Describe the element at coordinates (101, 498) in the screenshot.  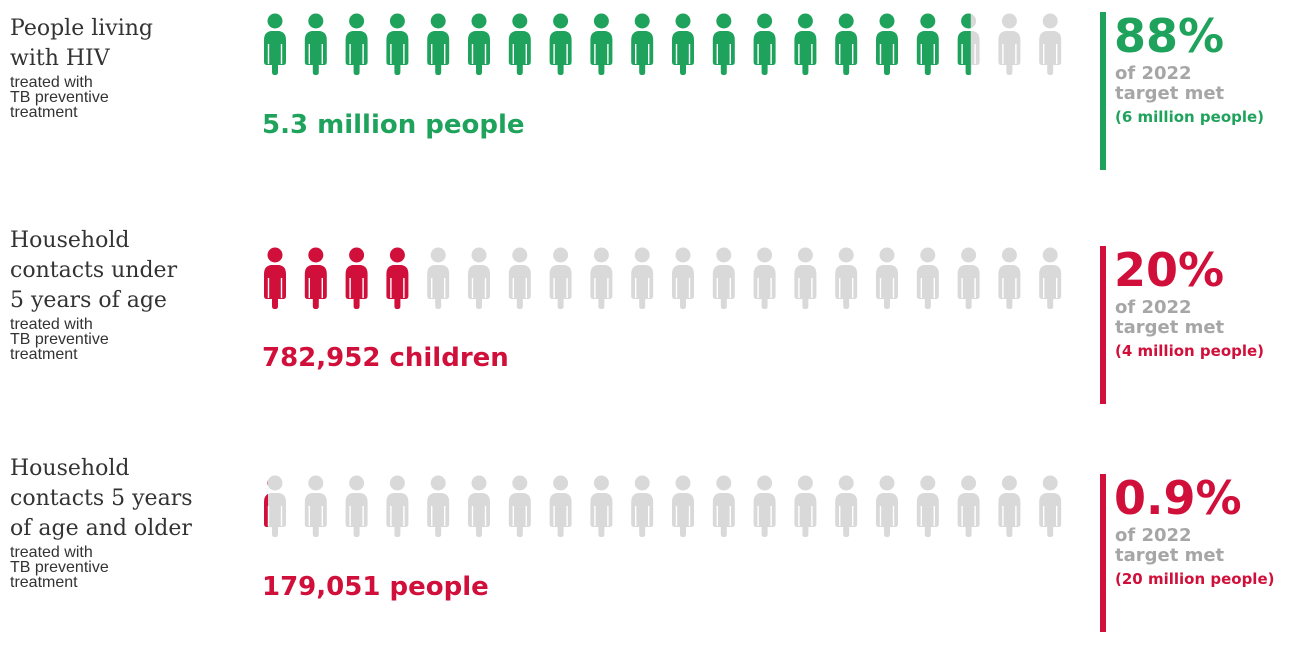
I see `row-label-main-line: contacts 5 years` at that location.